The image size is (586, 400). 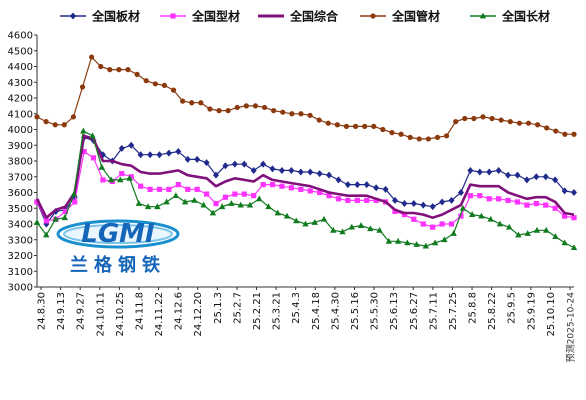 I want to click on x-tick-label: 24.11.8, so click(x=139, y=311).